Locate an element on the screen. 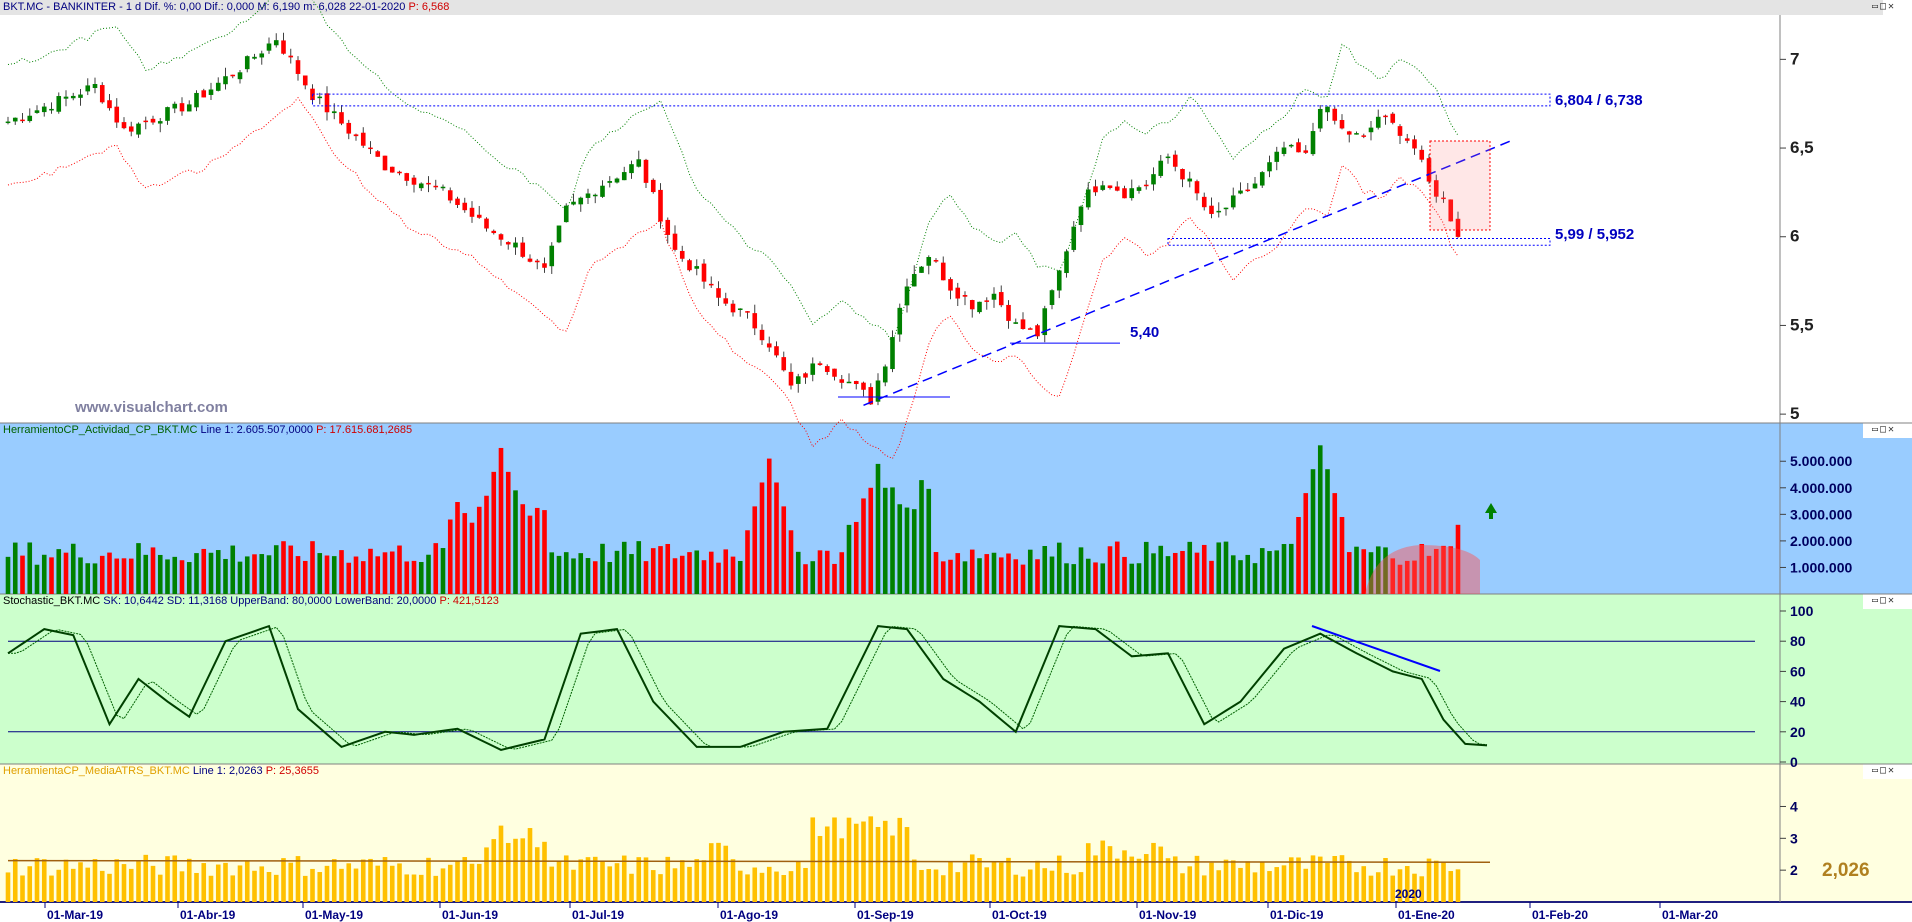 This screenshot has height=922, width=1912. stoch-ytick-label: 0 is located at coordinates (1794, 762).